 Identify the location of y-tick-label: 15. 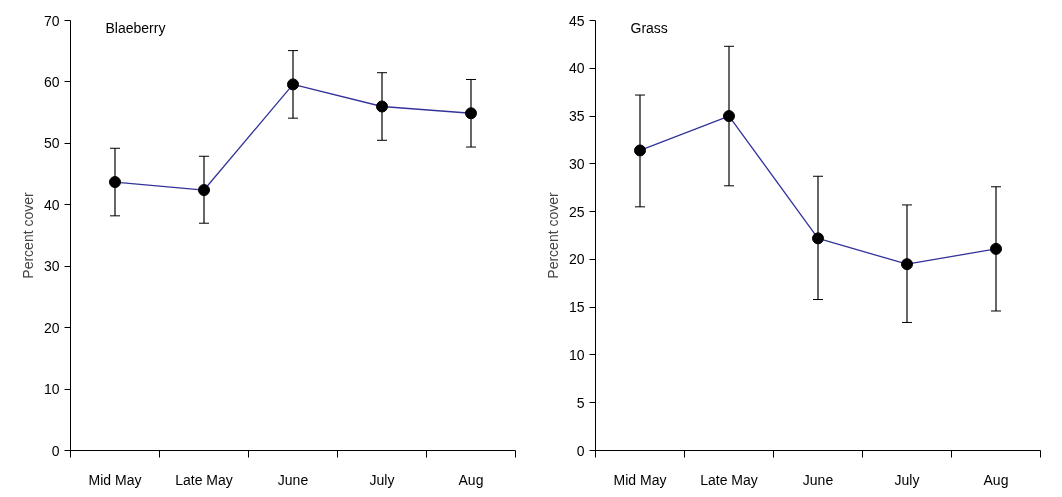
(576, 307).